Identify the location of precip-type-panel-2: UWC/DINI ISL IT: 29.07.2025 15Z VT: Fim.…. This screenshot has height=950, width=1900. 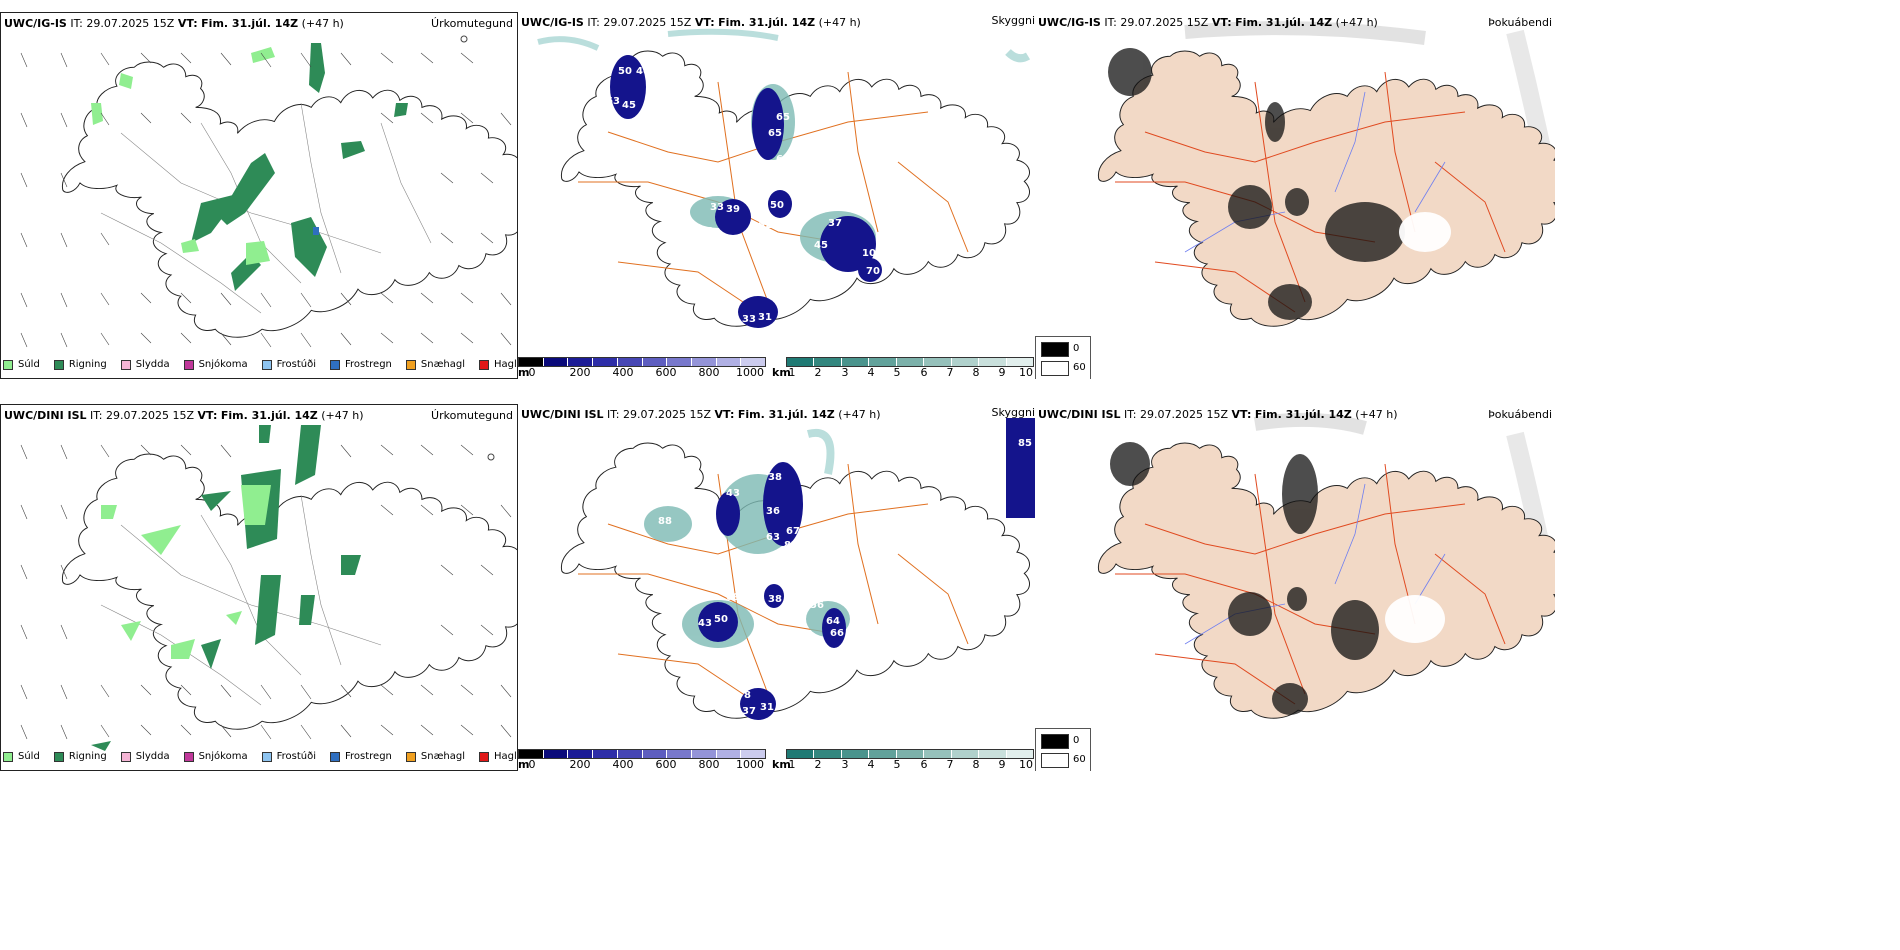
(259, 587).